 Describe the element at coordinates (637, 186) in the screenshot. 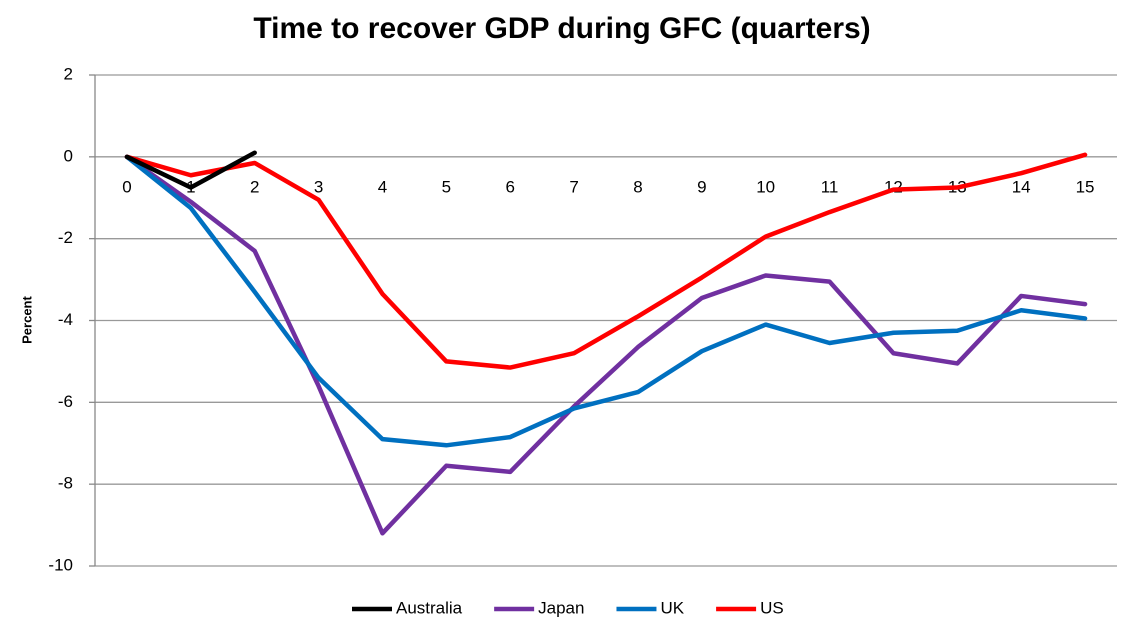

I see `x-tick-label: 8` at that location.